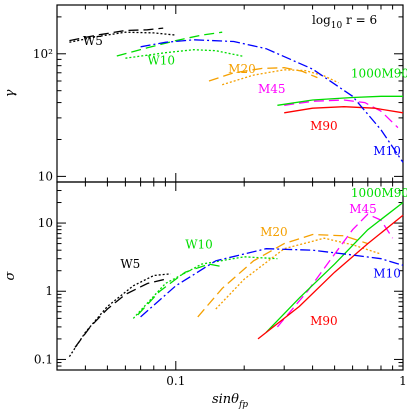 The image size is (407, 414). I want to click on top-series-label-w5: W5, so click(93, 41).